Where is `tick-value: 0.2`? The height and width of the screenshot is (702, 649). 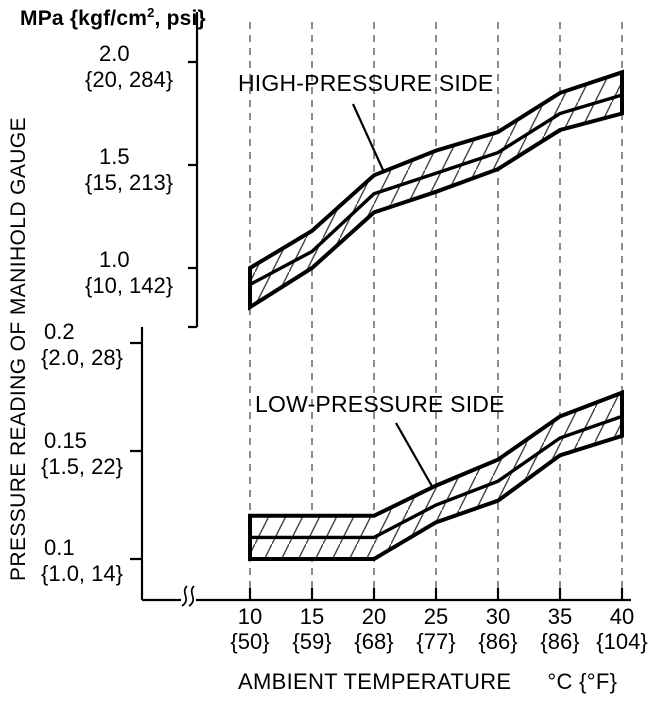
tick-value: 0.2 is located at coordinates (59, 331).